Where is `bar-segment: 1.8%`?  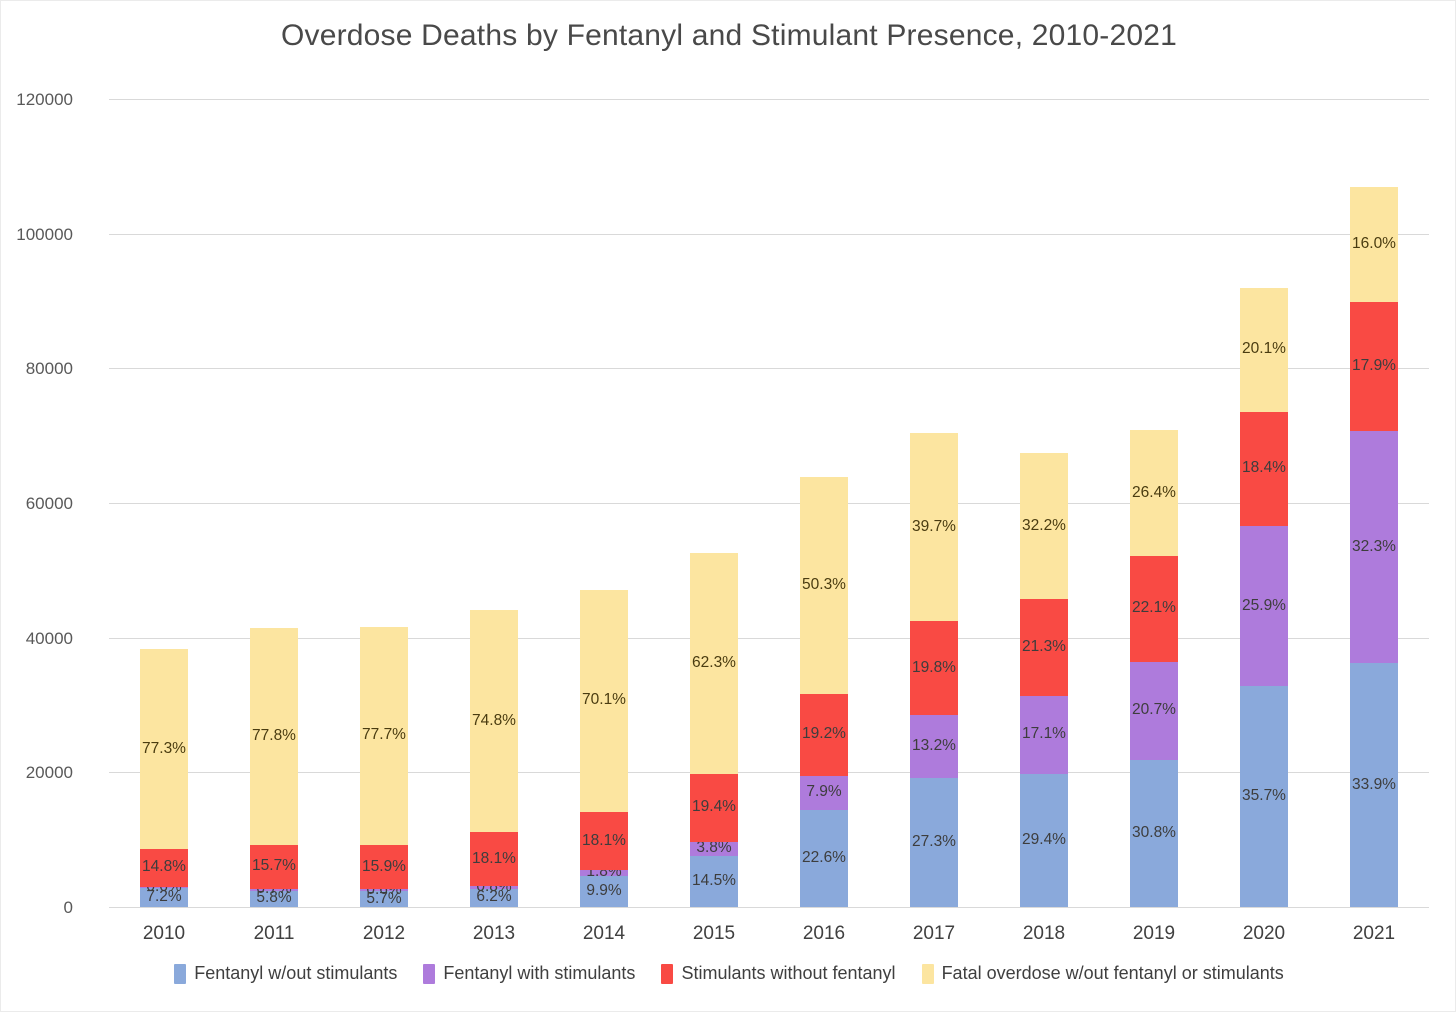
bar-segment: 1.8% is located at coordinates (604, 871).